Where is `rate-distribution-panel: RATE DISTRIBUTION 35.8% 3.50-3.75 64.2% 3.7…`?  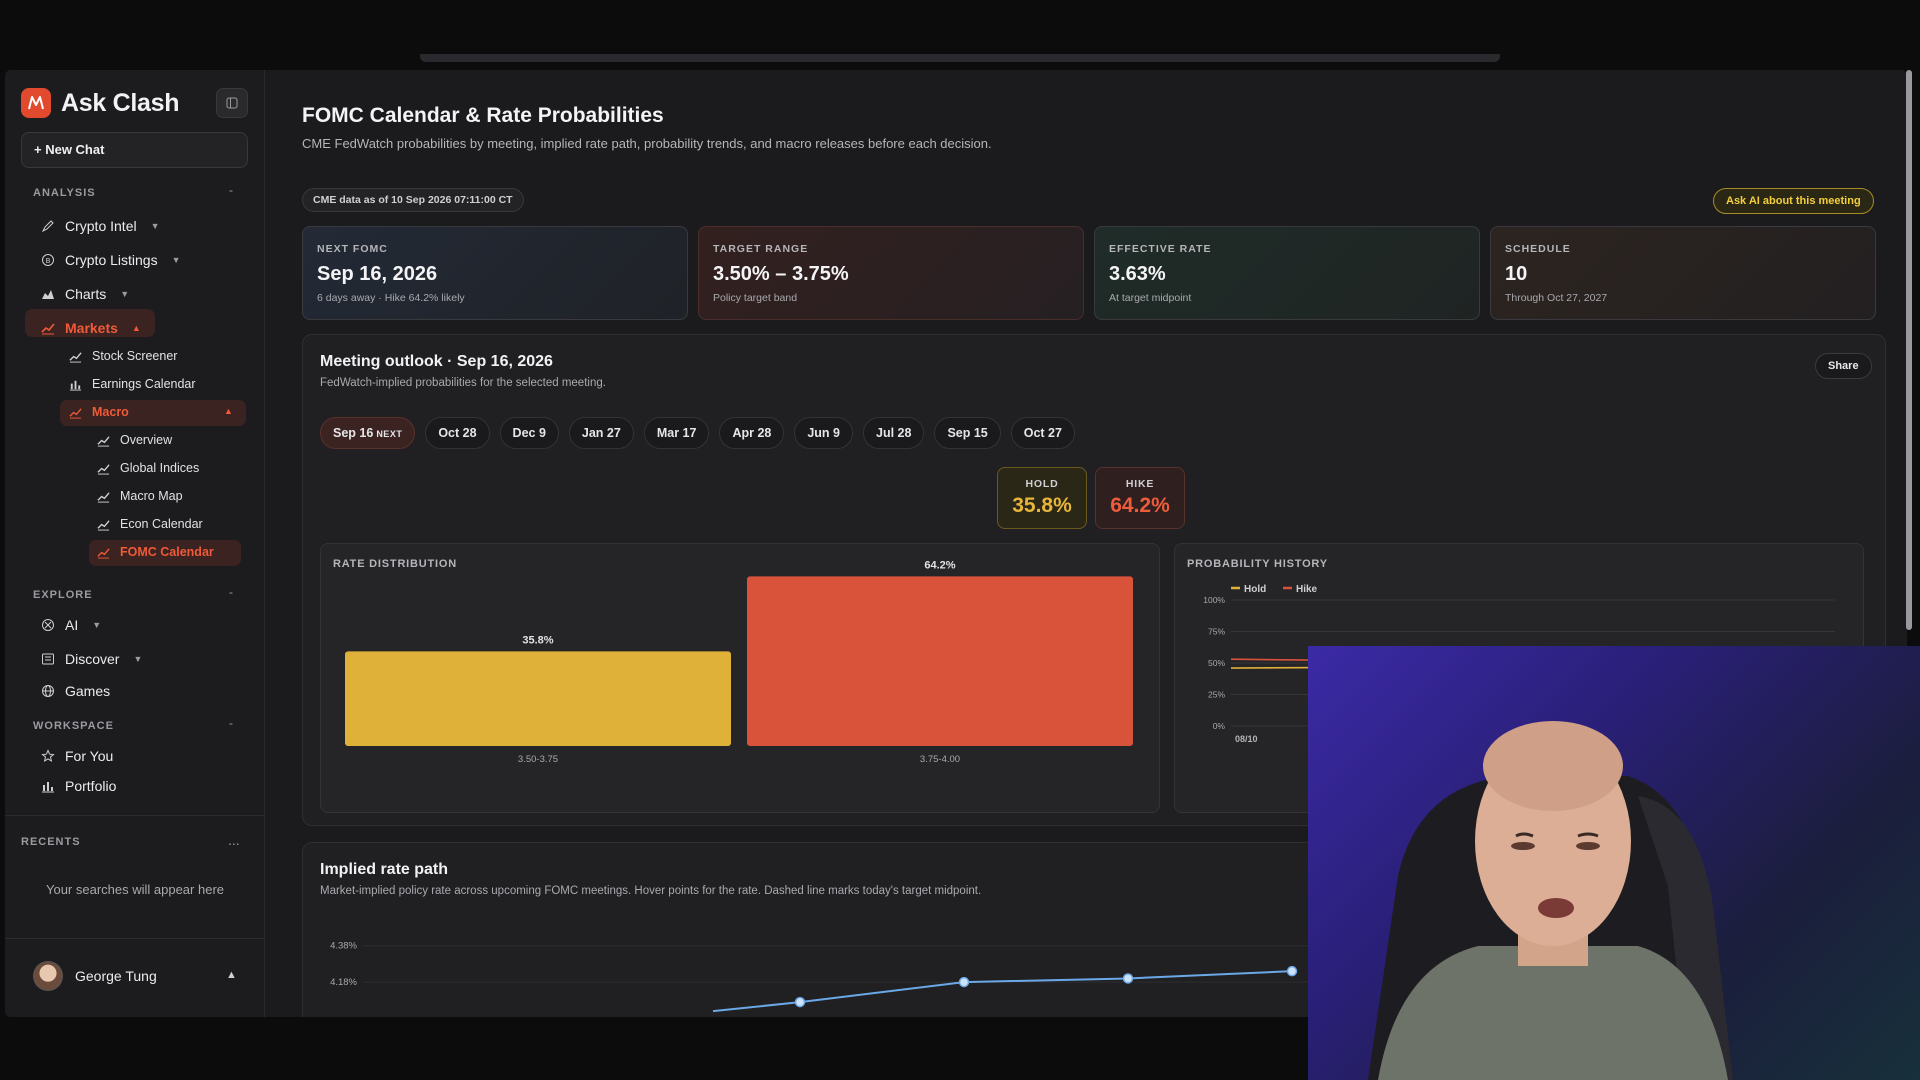 rate-distribution-panel: RATE DISTRIBUTION 35.8% 3.50-3.75 64.2% 3.7… is located at coordinates (740, 678).